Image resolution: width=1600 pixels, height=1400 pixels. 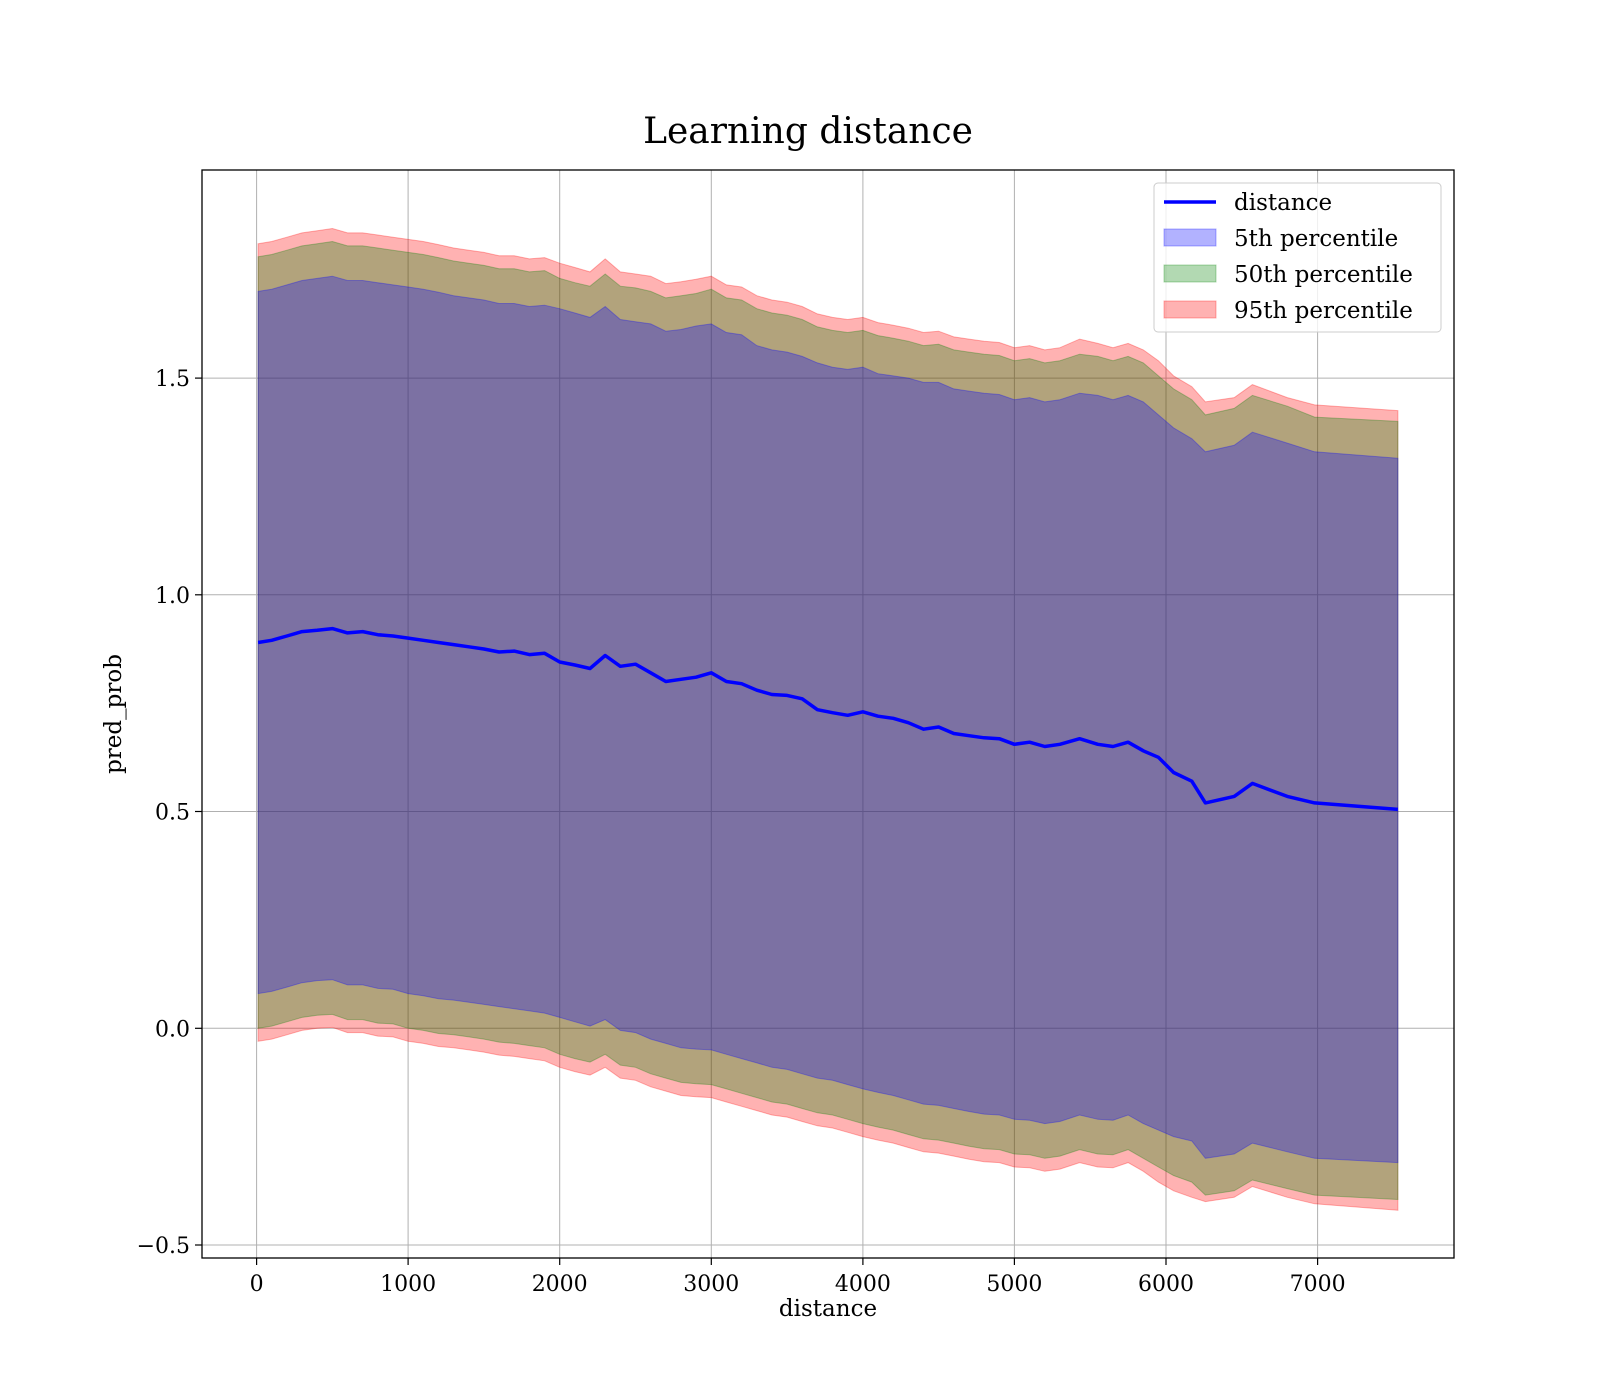 I want to click on y-axis-label: pred_prob, so click(x=114, y=714).